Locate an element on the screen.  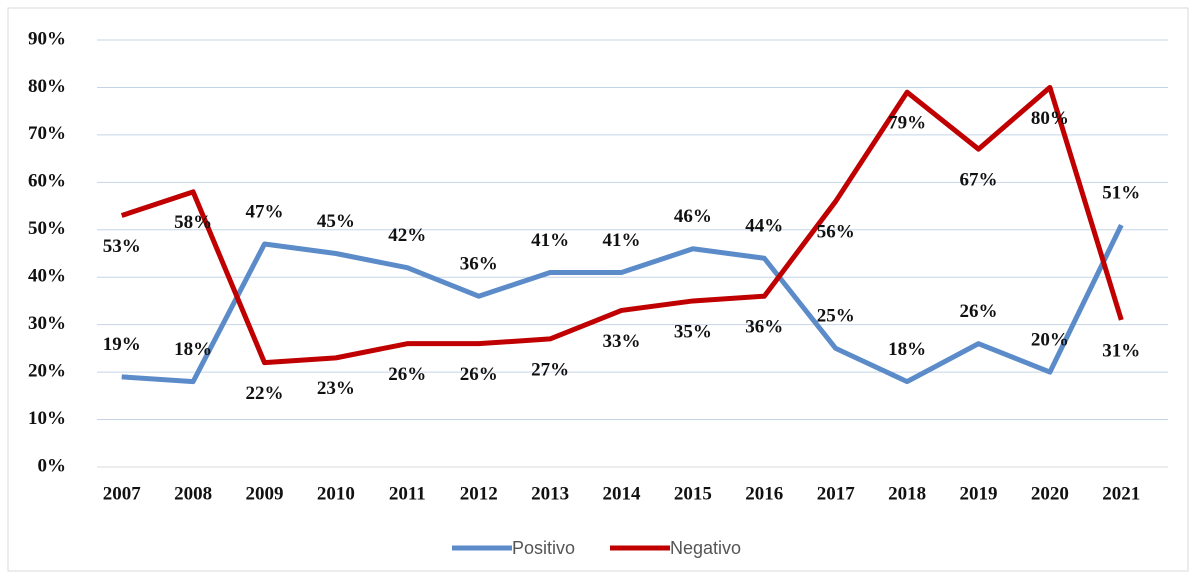
data-label: 33% is located at coordinates (622, 341).